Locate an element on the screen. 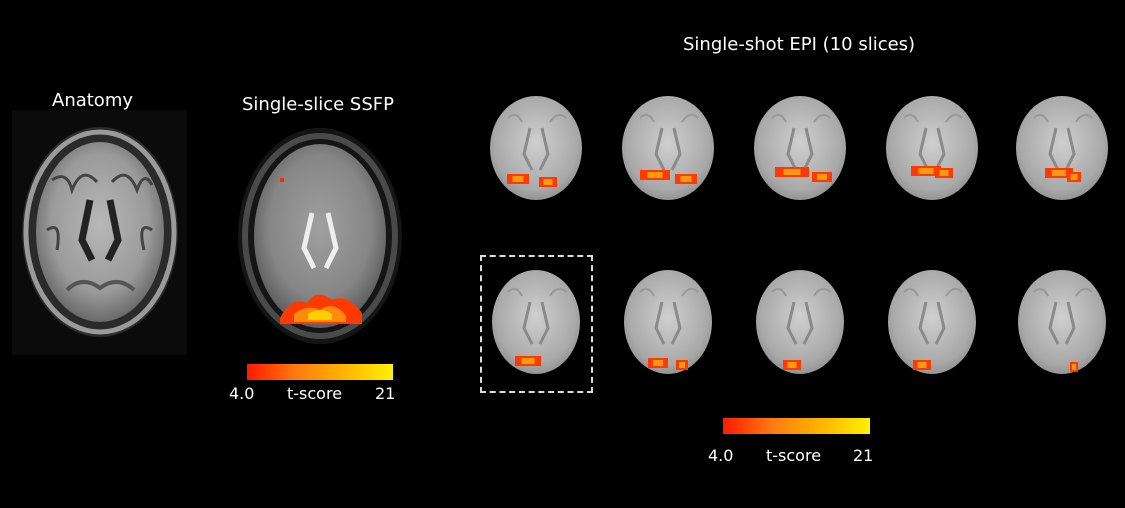 This screenshot has height=508, width=1125. epi-colorbar is located at coordinates (796, 426).